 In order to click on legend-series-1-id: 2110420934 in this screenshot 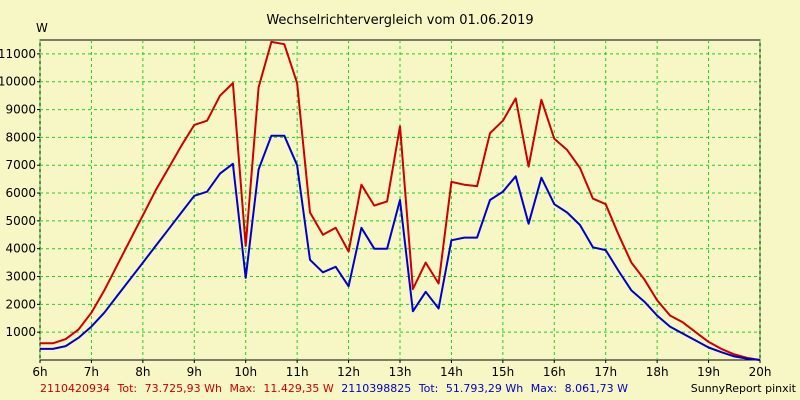, I will do `click(75, 388)`.